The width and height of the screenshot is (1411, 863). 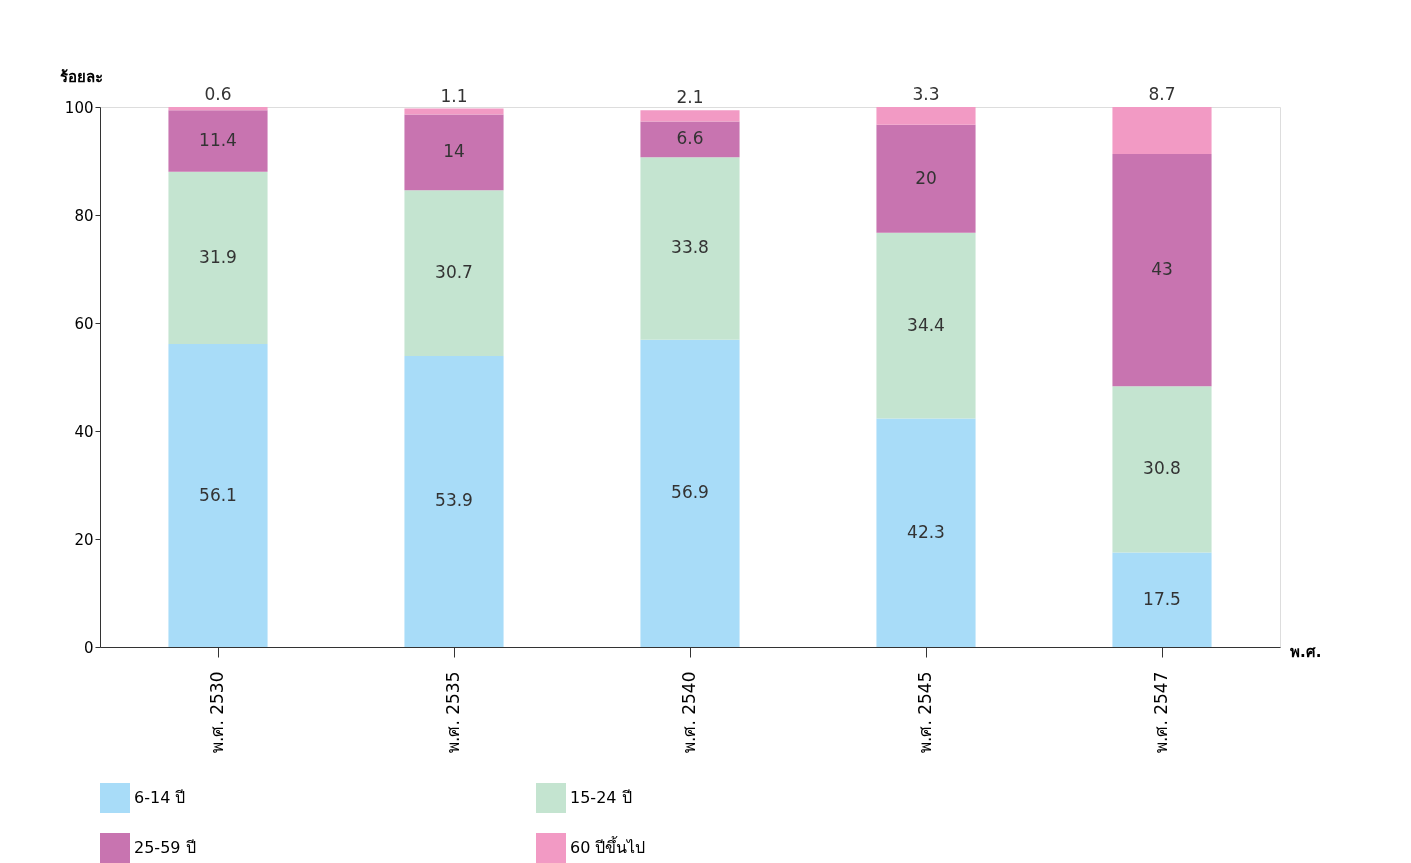 I want to click on x-tick-label: พ.ศ. 2530, so click(x=217, y=712).